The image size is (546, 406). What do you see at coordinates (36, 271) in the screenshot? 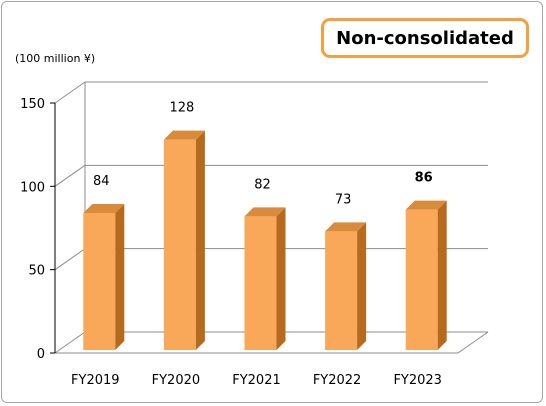
I see `y-tick-label: 50` at bounding box center [36, 271].